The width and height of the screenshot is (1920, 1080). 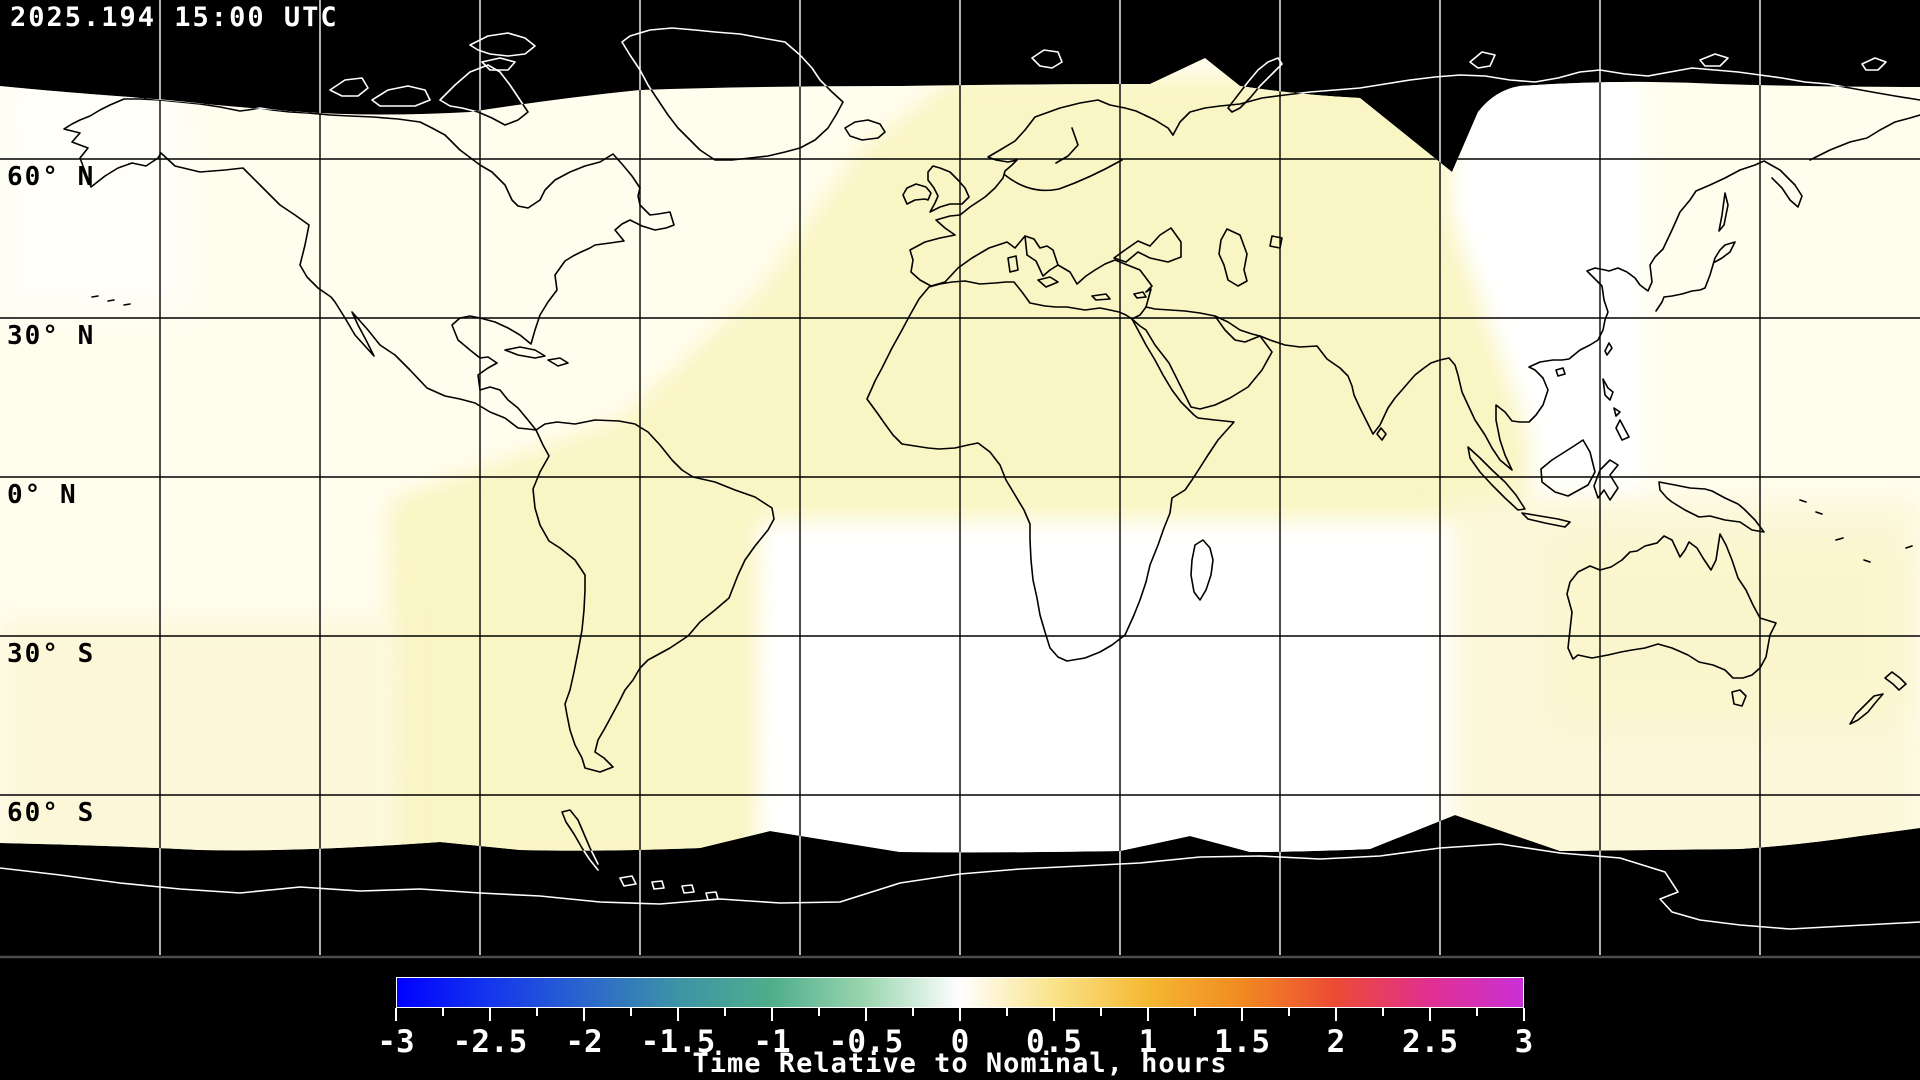 What do you see at coordinates (51, 177) in the screenshot?
I see `lat-label-60n: 60° N` at bounding box center [51, 177].